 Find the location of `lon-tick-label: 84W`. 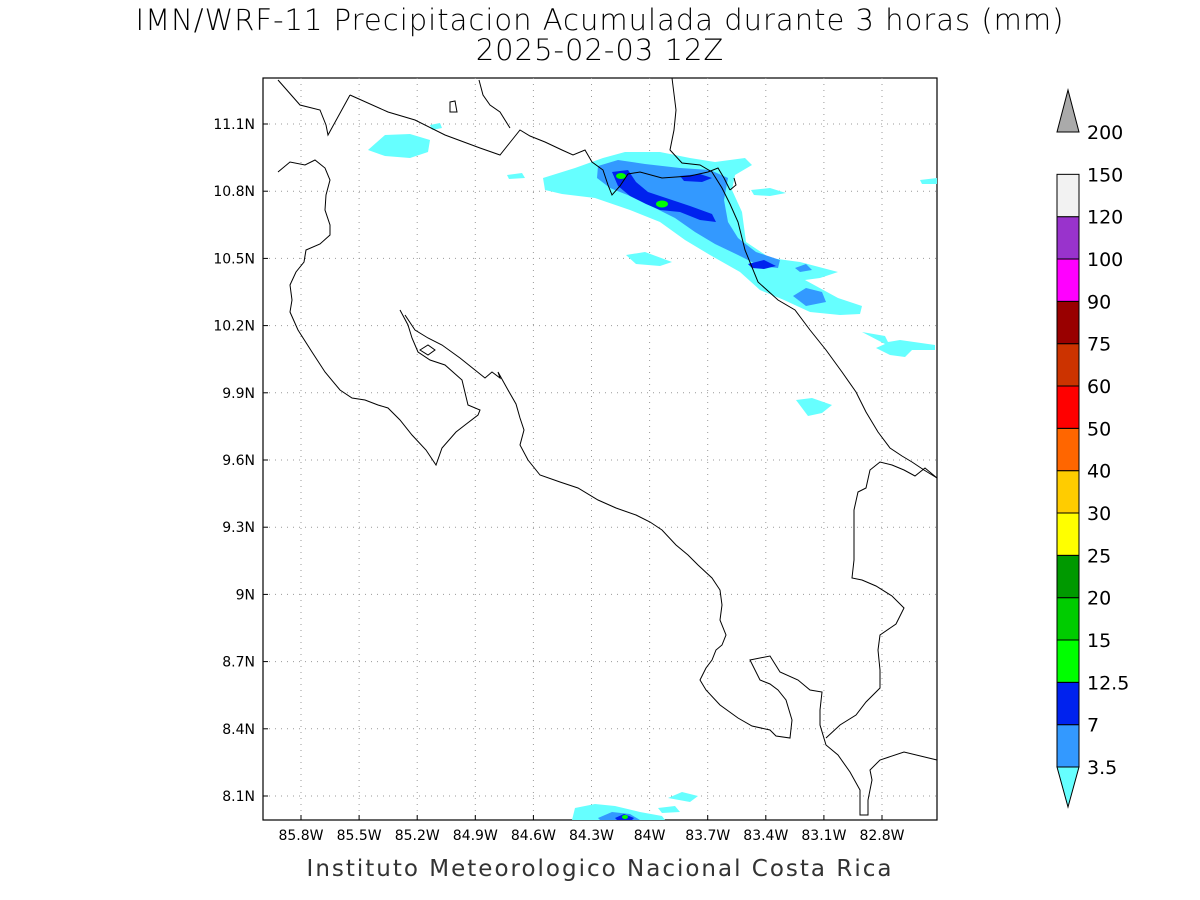

lon-tick-label: 84W is located at coordinates (650, 836).